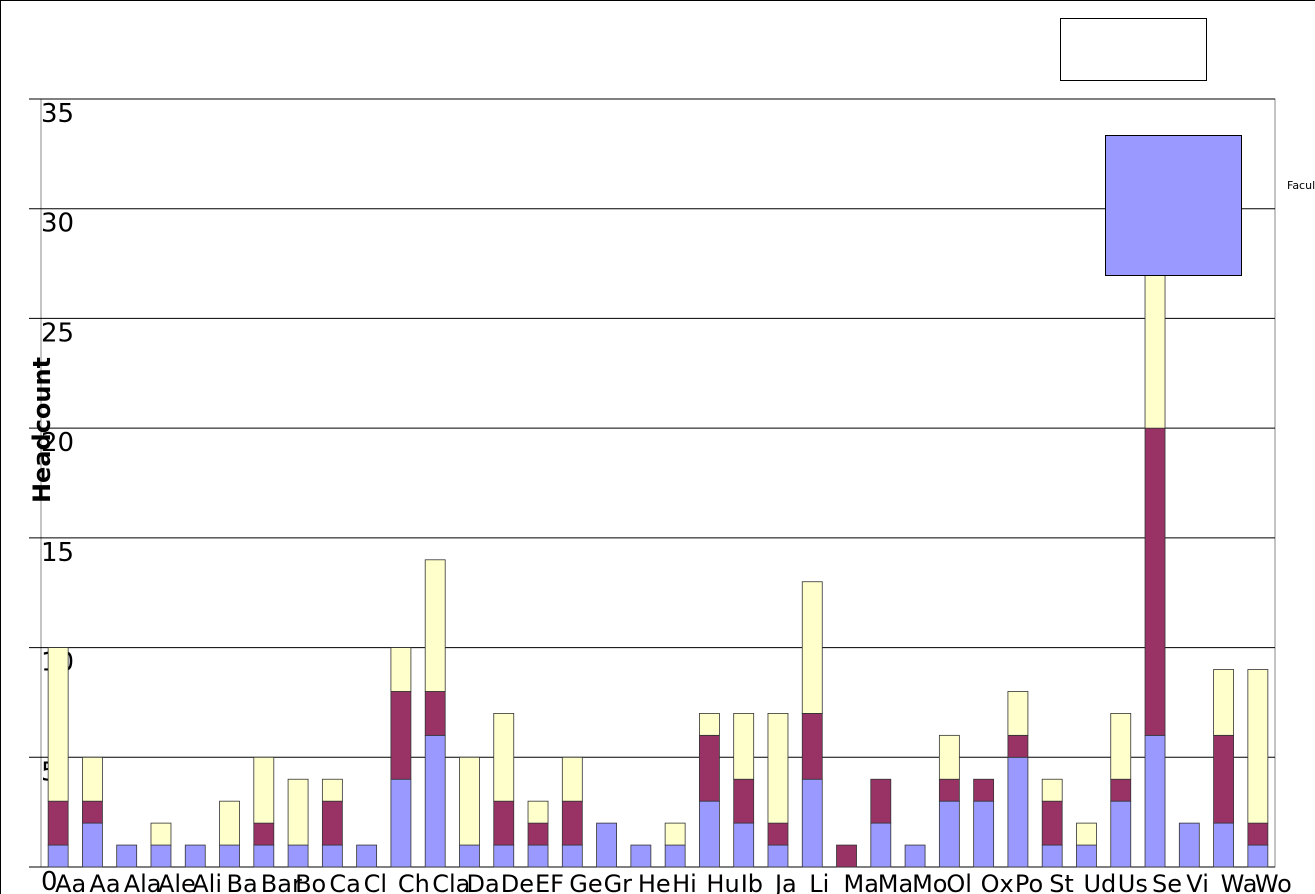  What do you see at coordinates (57, 114) in the screenshot?
I see `y-tick-label: 35` at bounding box center [57, 114].